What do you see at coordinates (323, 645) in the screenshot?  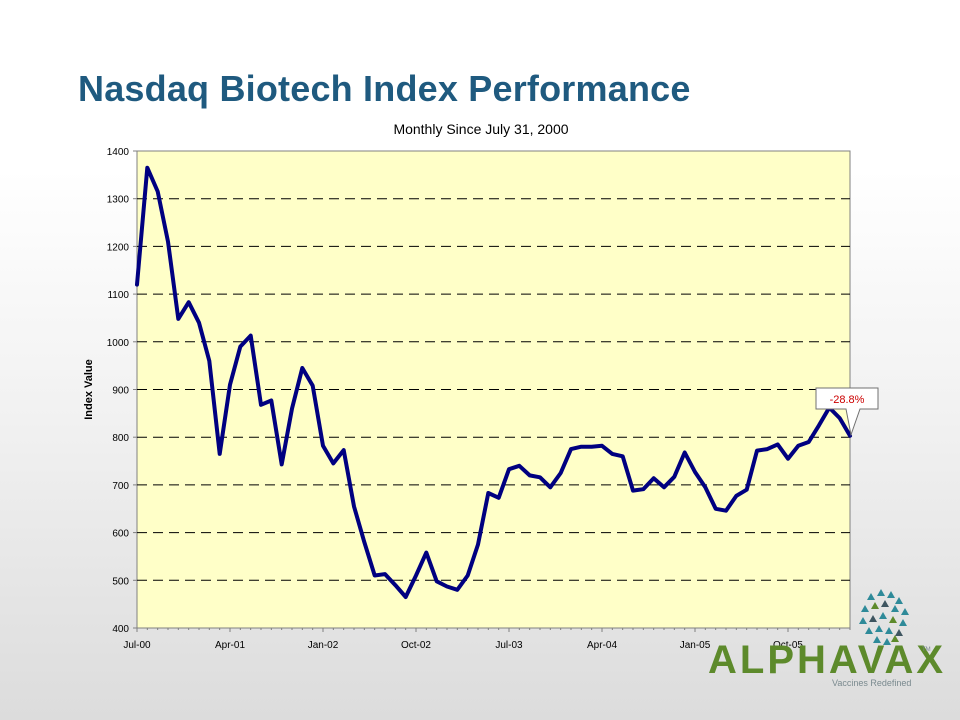 I see `x-tick-label: Jan-02` at bounding box center [323, 645].